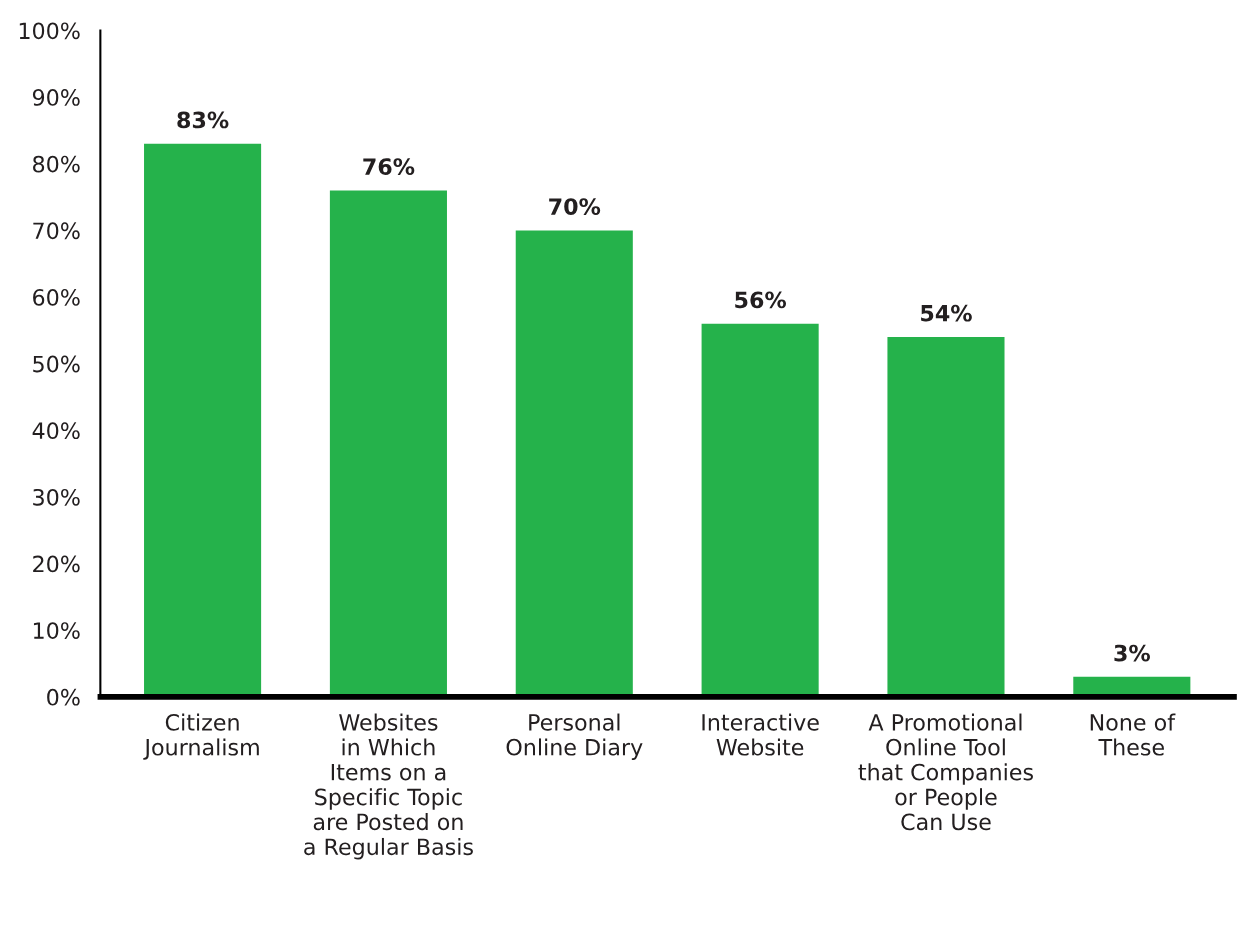 This screenshot has width=1239, height=952. What do you see at coordinates (201, 736) in the screenshot?
I see `x-tick-label: Citizen Journalism` at bounding box center [201, 736].